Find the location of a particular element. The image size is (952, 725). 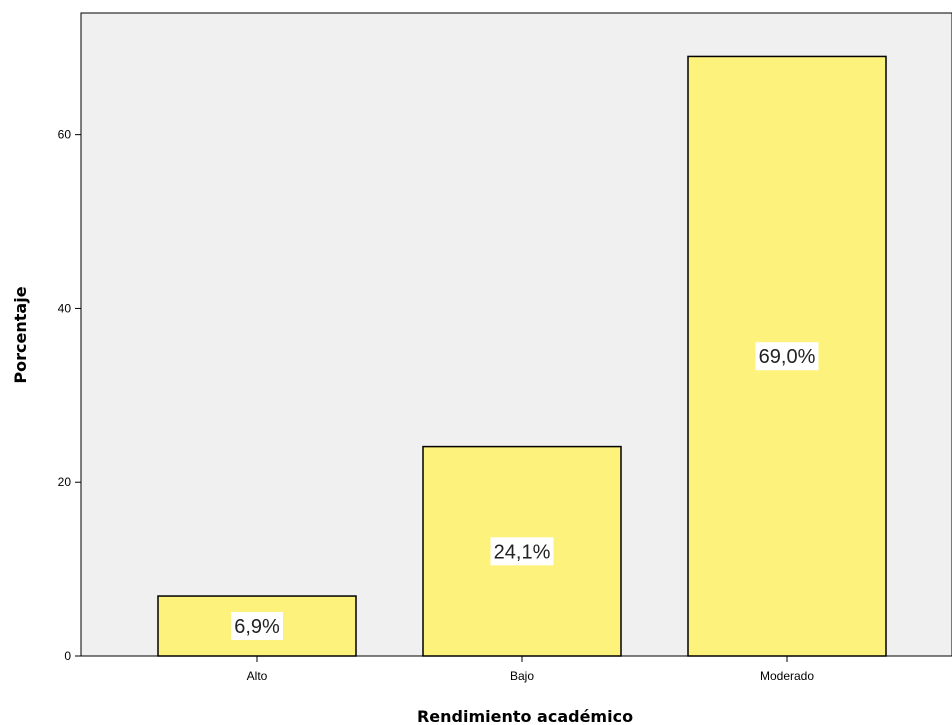

x-axis: Alto Bajo Moderado is located at coordinates (530, 669).